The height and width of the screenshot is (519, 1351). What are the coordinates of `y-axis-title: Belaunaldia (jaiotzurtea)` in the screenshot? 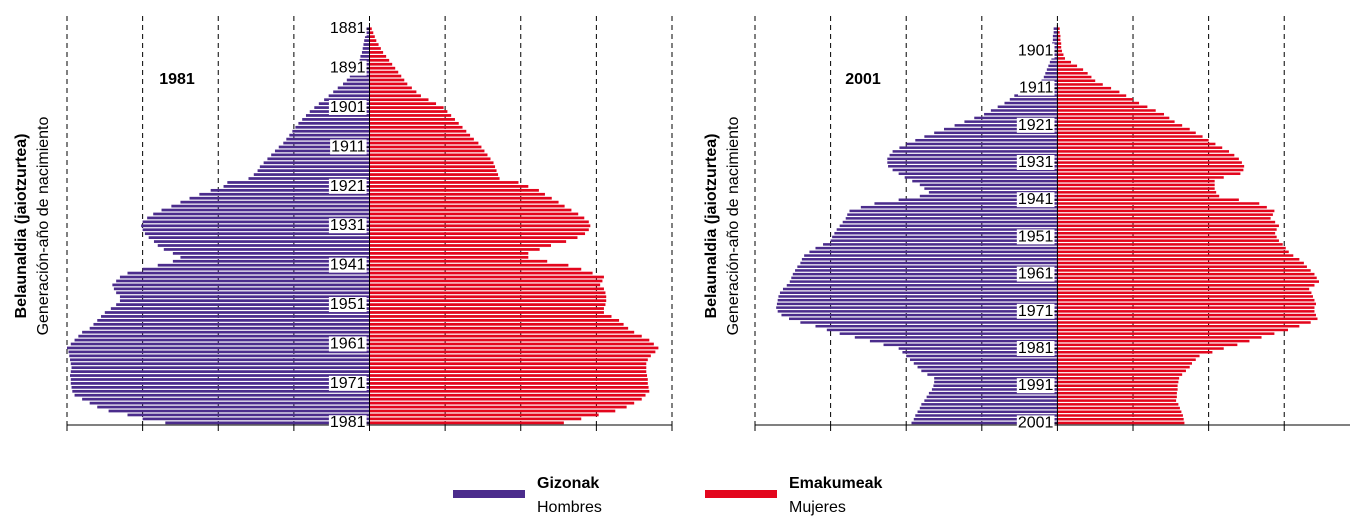 It's located at (711, 226).